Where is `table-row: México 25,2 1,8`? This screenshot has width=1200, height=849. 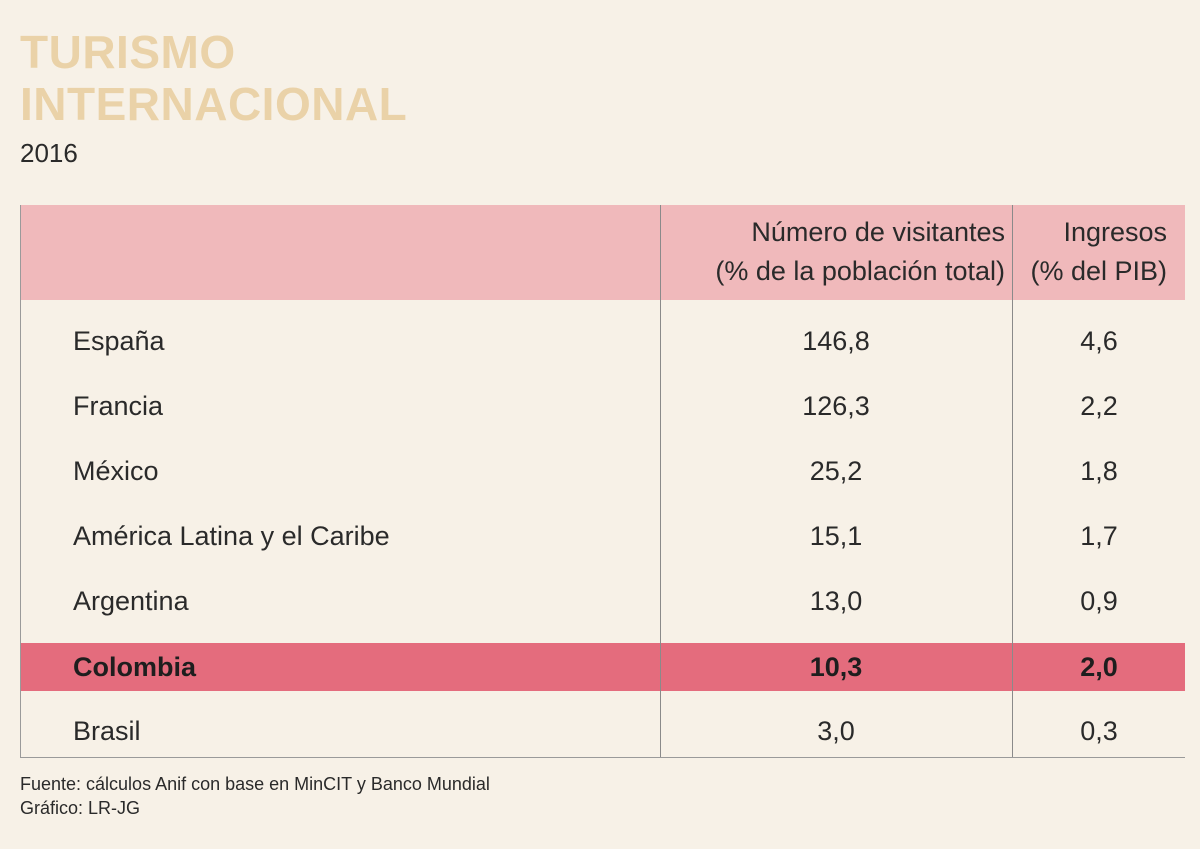
table-row: México 25,2 1,8 is located at coordinates (603, 471).